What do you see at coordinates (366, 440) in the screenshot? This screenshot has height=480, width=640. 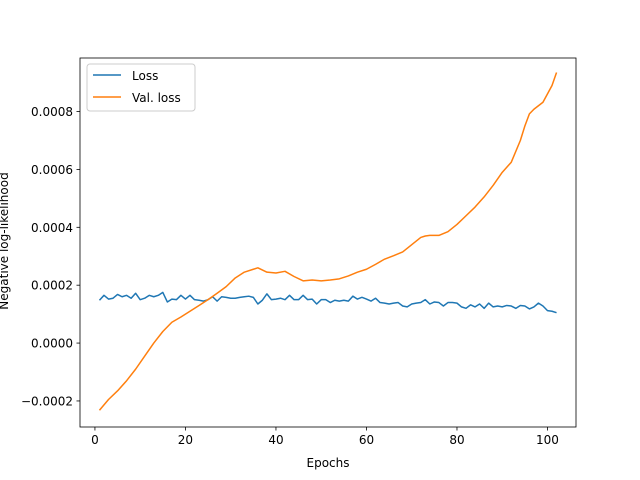 I see `x-tick-label: 60` at bounding box center [366, 440].